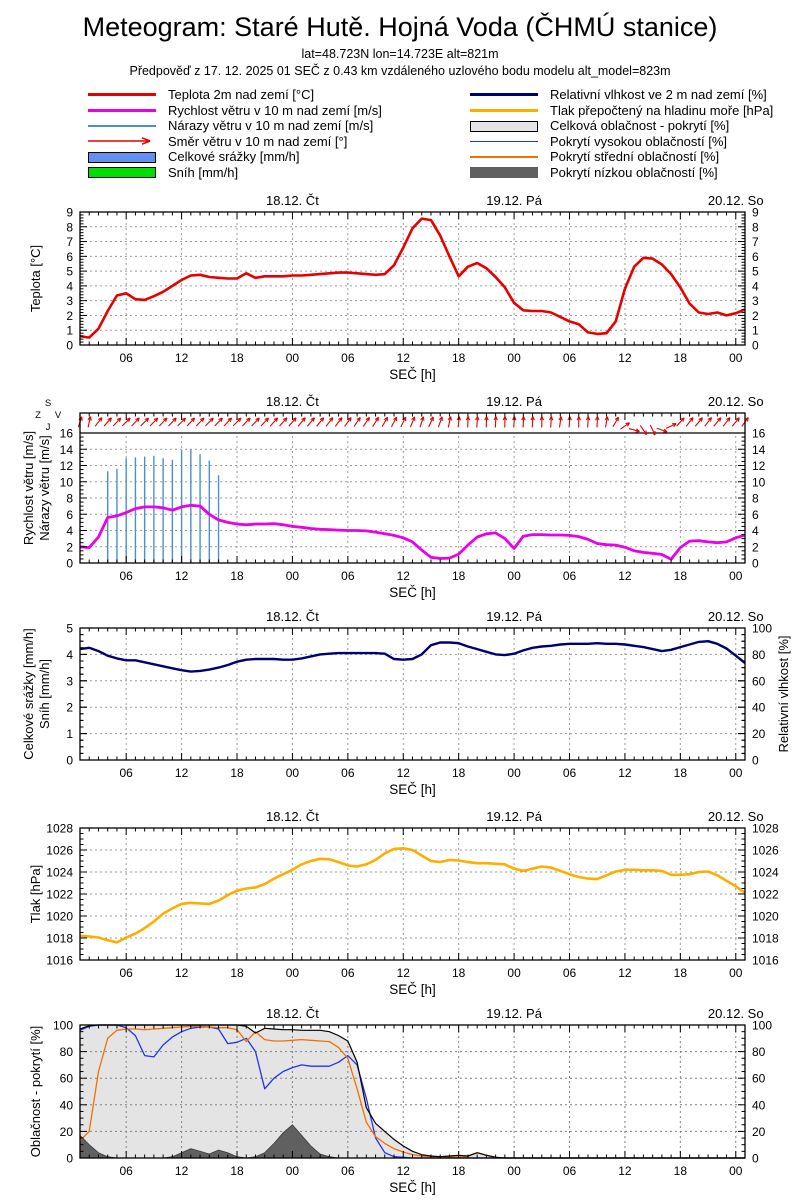  I want to click on svg-text: 3, so click(69, 681).